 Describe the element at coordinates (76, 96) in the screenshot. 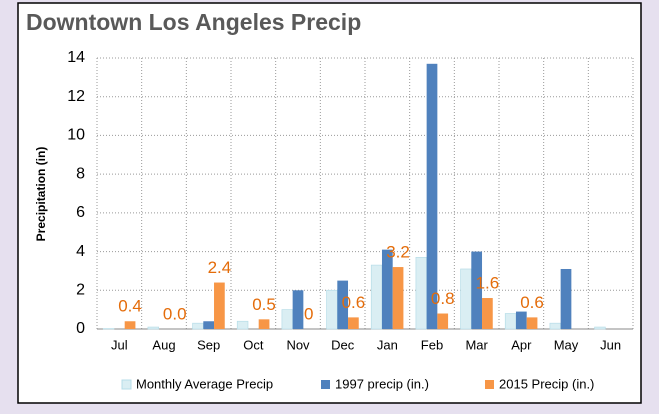

I see `y-tick-label: 12` at that location.